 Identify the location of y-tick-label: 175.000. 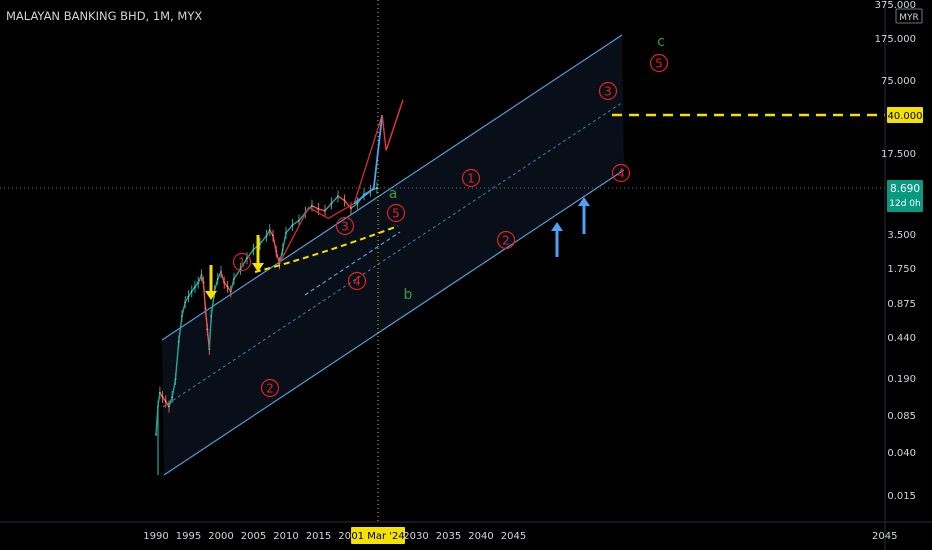
(895, 39).